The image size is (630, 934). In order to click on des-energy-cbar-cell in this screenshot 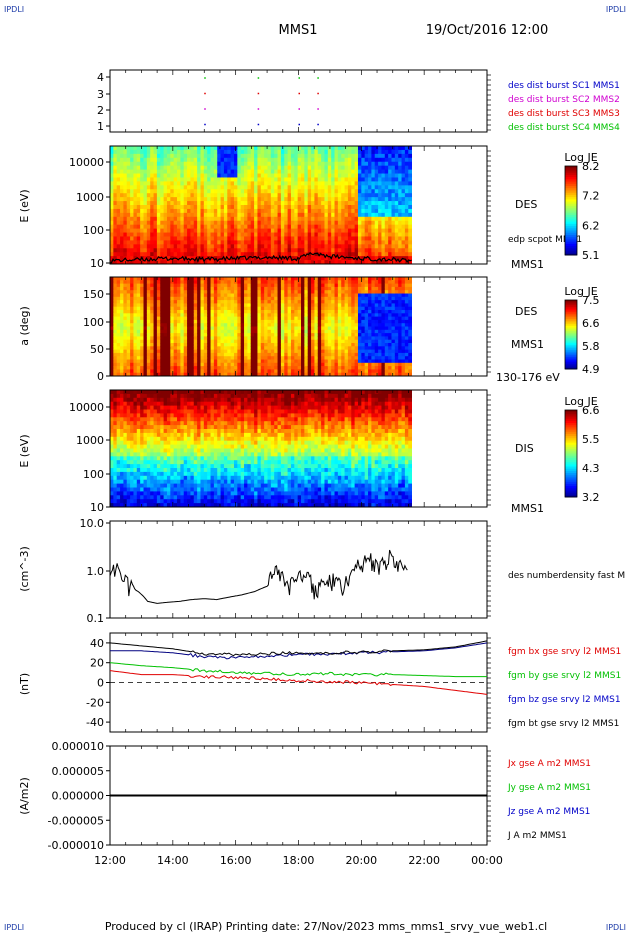, I will do `click(571, 201)`.